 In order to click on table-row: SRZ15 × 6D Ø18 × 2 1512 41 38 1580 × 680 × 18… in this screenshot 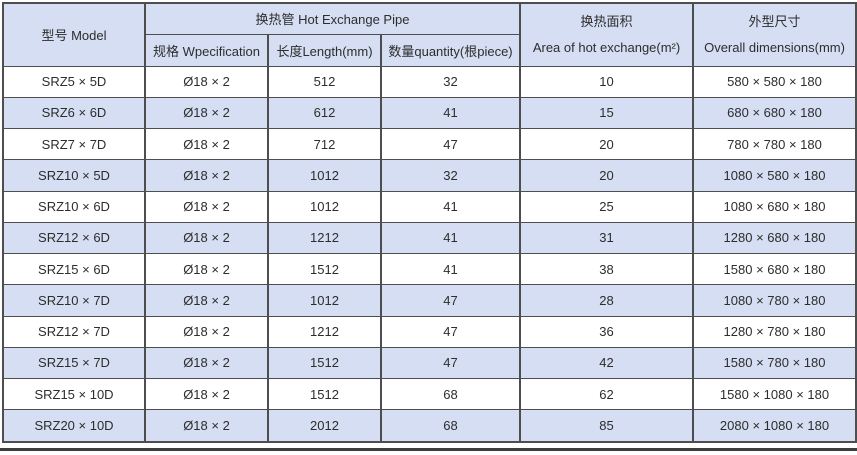, I will do `click(429, 269)`.